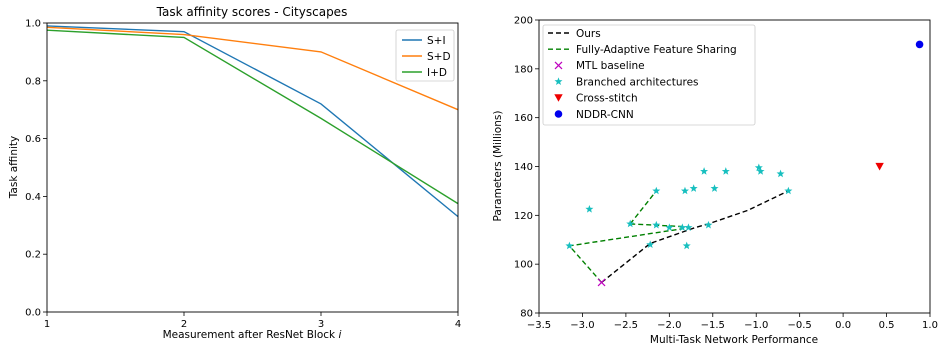 The width and height of the screenshot is (940, 348). Describe the element at coordinates (713, 325) in the screenshot. I see `params-xtick-label-4: −1.5` at that location.